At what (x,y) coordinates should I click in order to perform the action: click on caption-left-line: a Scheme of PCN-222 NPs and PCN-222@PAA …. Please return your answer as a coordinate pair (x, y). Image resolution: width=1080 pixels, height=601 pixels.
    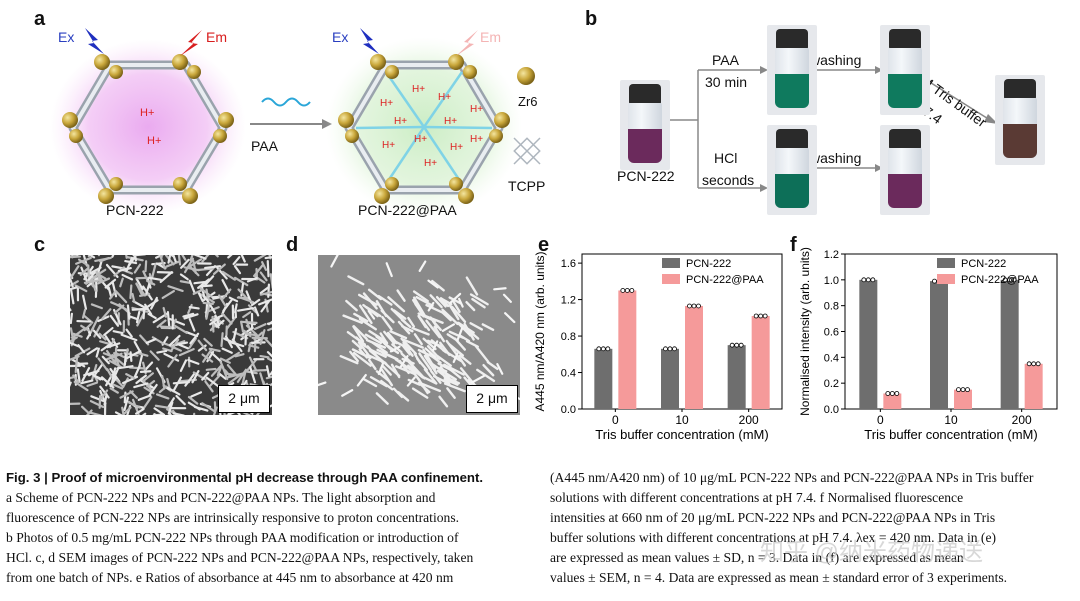
    Looking at the image, I should click on (221, 497).